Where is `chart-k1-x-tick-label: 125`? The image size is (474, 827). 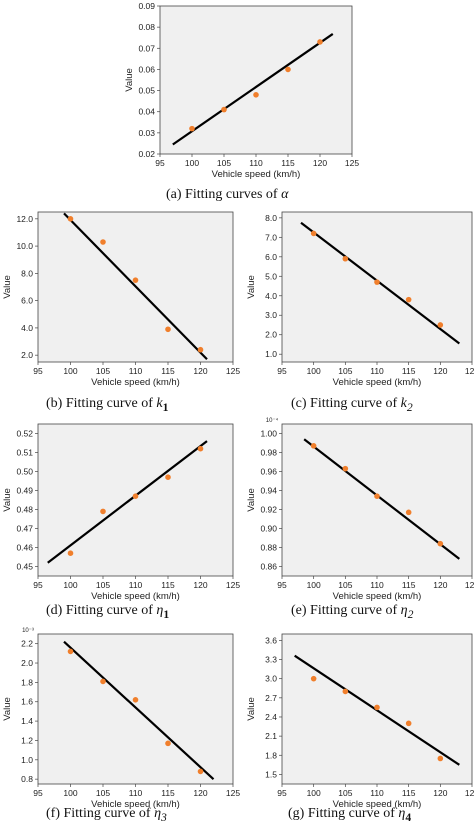 chart-k1-x-tick-label: 125 is located at coordinates (233, 371).